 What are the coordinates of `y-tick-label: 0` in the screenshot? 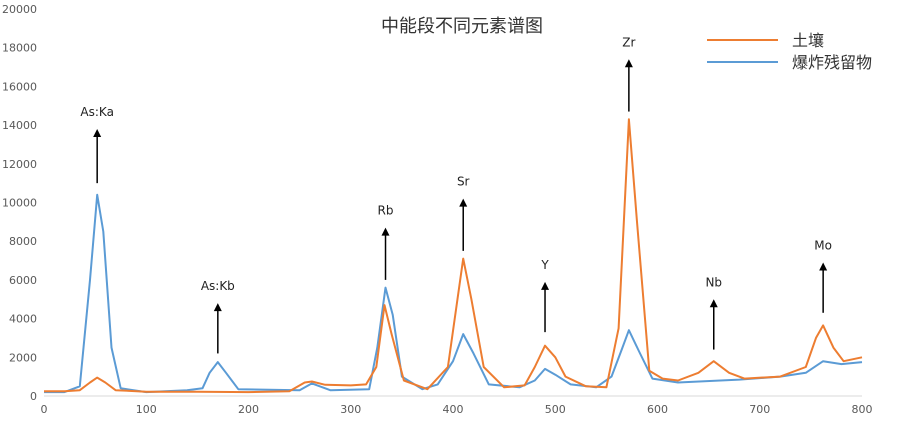 It's located at (33, 396).